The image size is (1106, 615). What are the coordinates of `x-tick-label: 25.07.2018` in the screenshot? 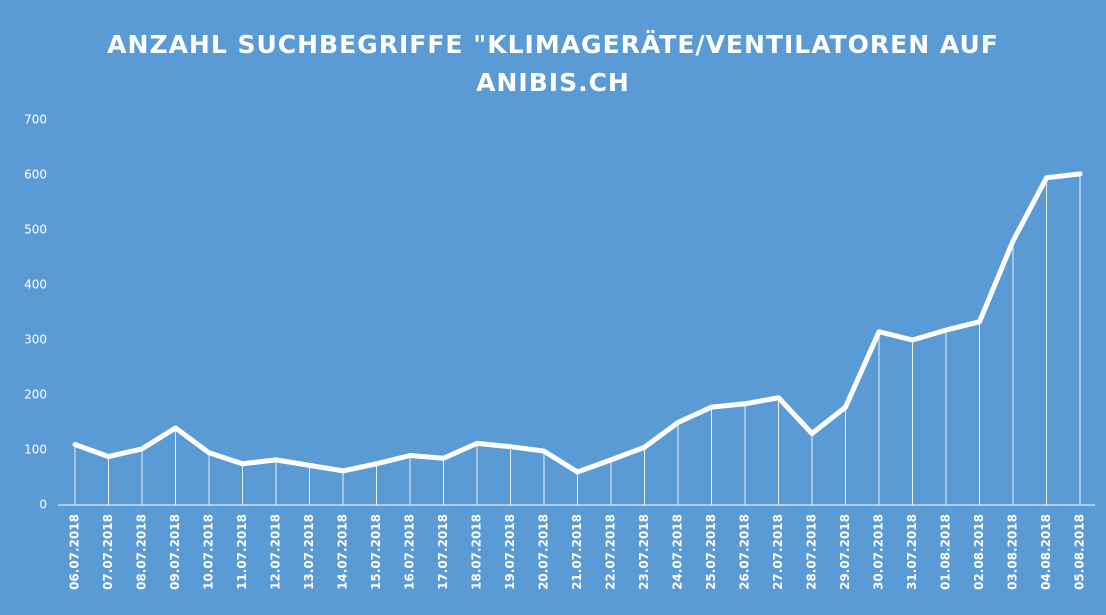 It's located at (711, 552).